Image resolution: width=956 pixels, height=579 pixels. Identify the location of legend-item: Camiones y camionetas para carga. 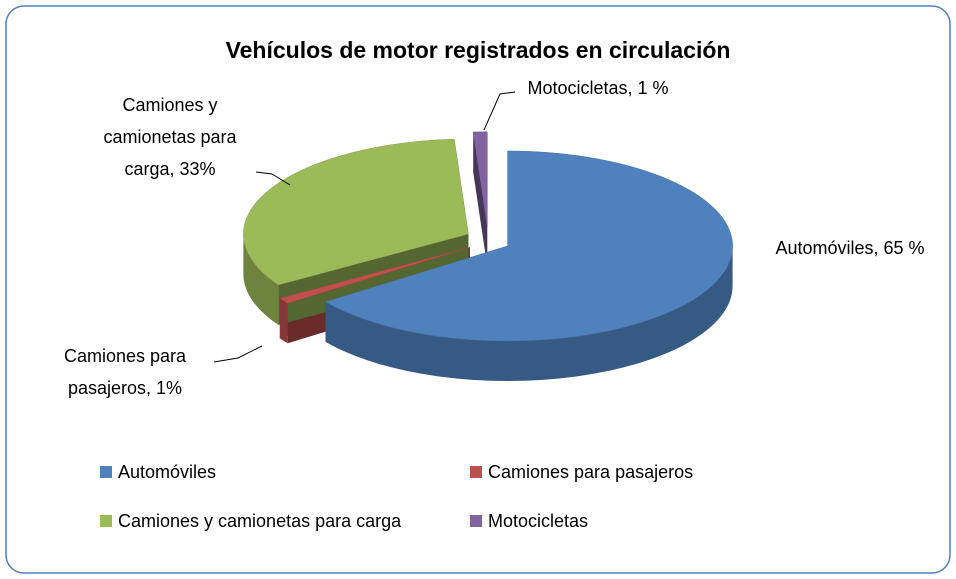
(250, 521).